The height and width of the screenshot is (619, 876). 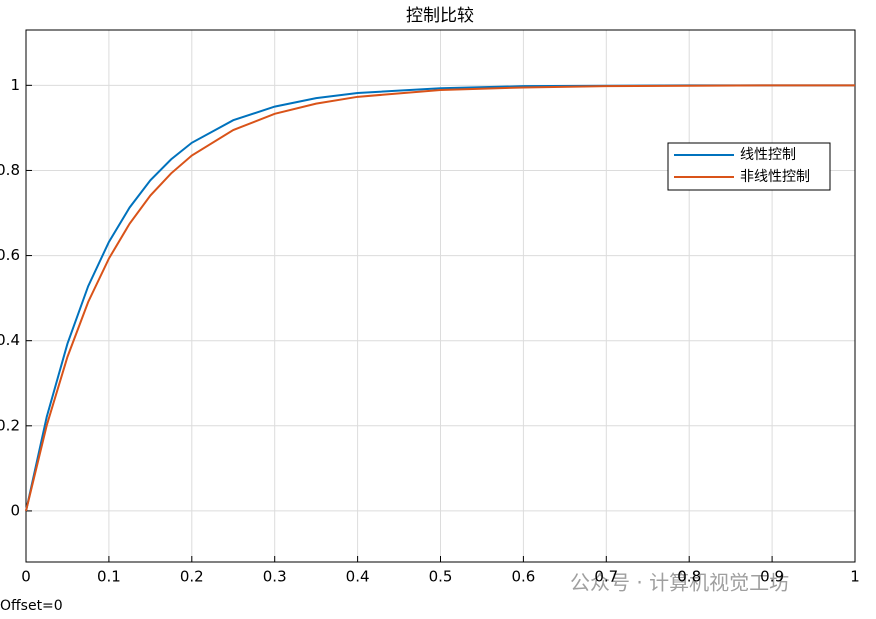 What do you see at coordinates (358, 577) in the screenshot?
I see `x-tick-label: 0.4` at bounding box center [358, 577].